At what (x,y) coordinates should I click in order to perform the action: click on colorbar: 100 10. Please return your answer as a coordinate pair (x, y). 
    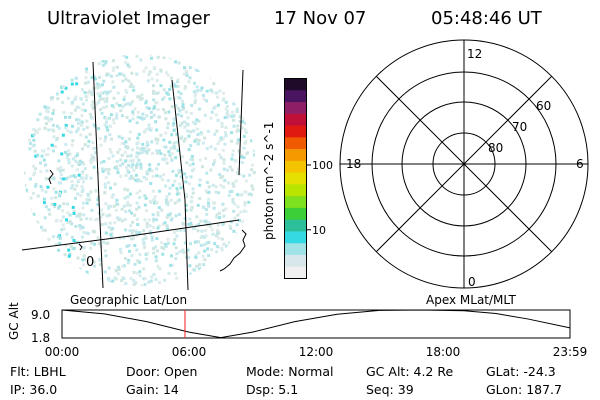
    Looking at the image, I should click on (308, 178).